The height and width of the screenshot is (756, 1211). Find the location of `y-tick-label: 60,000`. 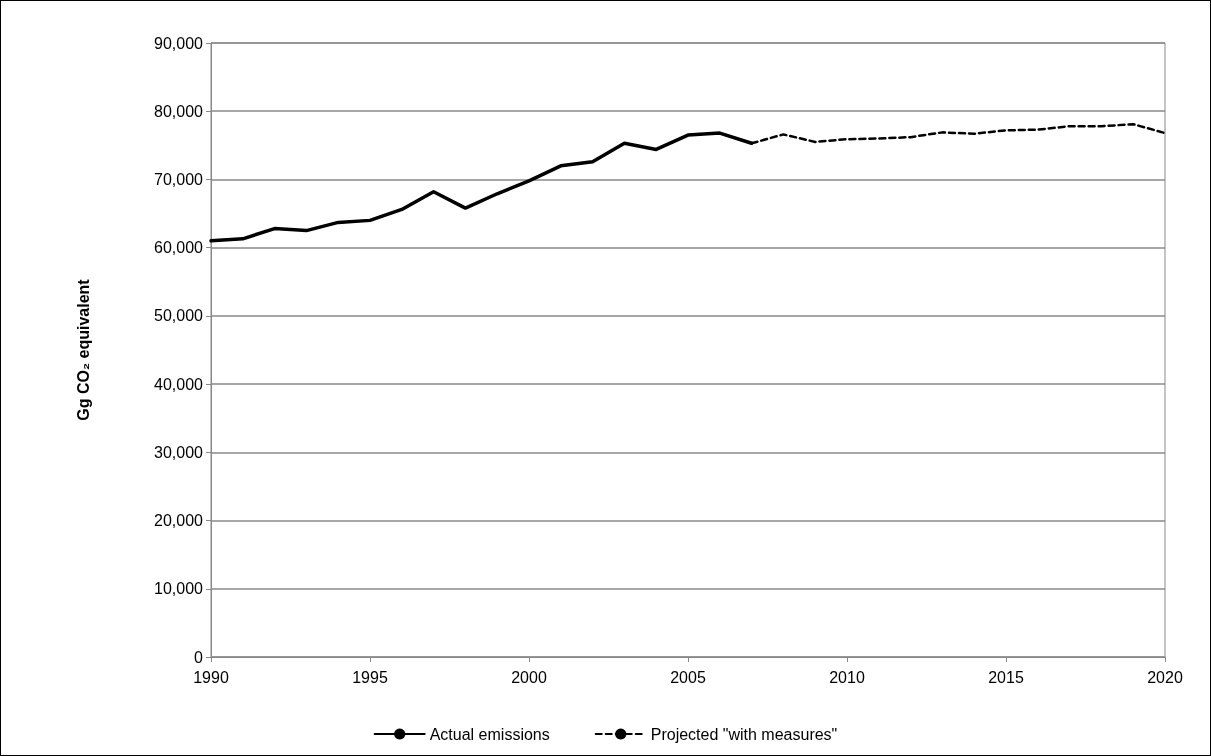

y-tick-label: 60,000 is located at coordinates (179, 248).